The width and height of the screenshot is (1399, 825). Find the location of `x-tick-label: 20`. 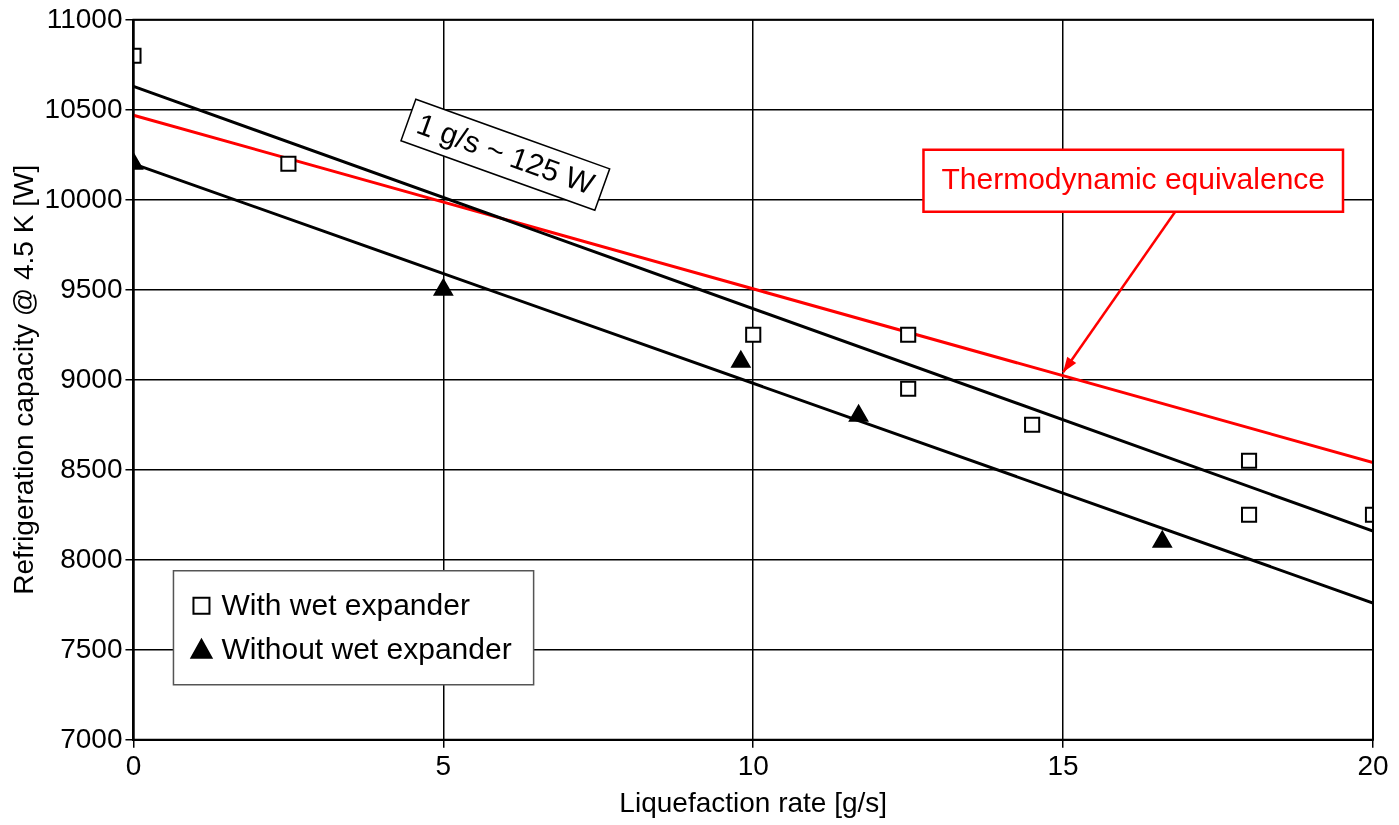

x-tick-label: 20 is located at coordinates (1373, 766).